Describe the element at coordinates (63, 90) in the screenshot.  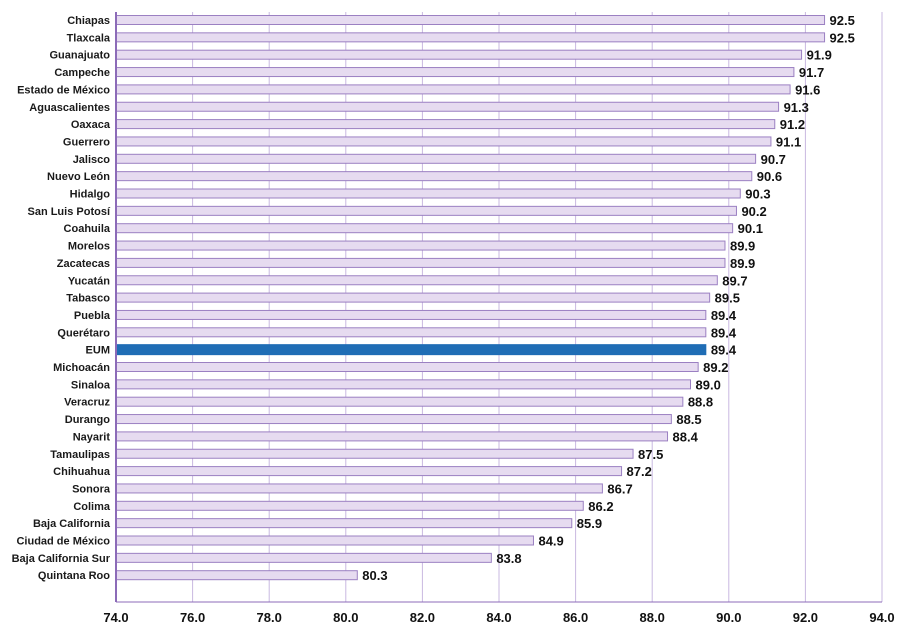
I see `category-label: Estado de México` at that location.